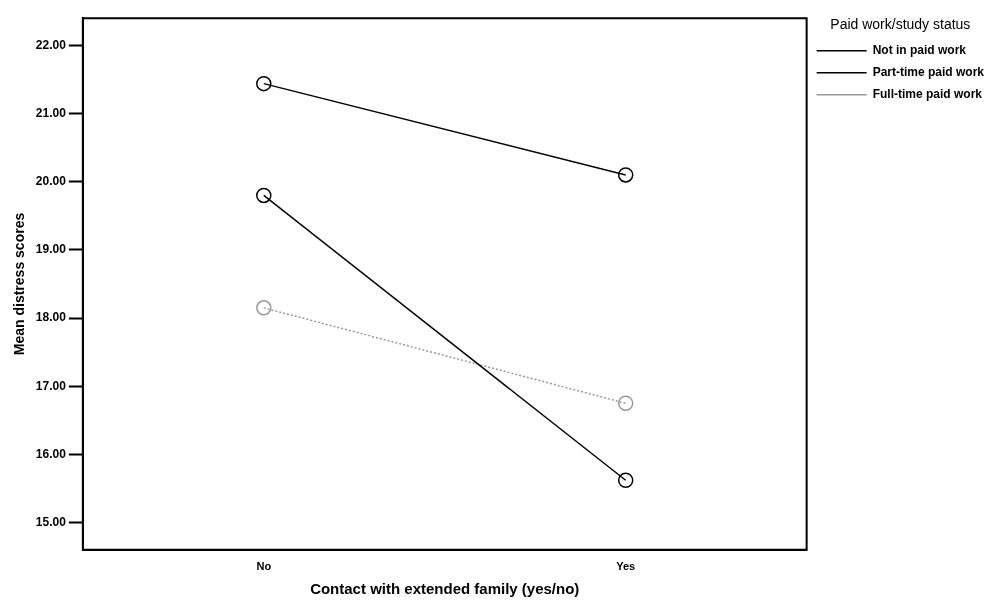 Image resolution: width=1005 pixels, height=609 pixels. I want to click on y-tick-label: 19.00, so click(51, 249).